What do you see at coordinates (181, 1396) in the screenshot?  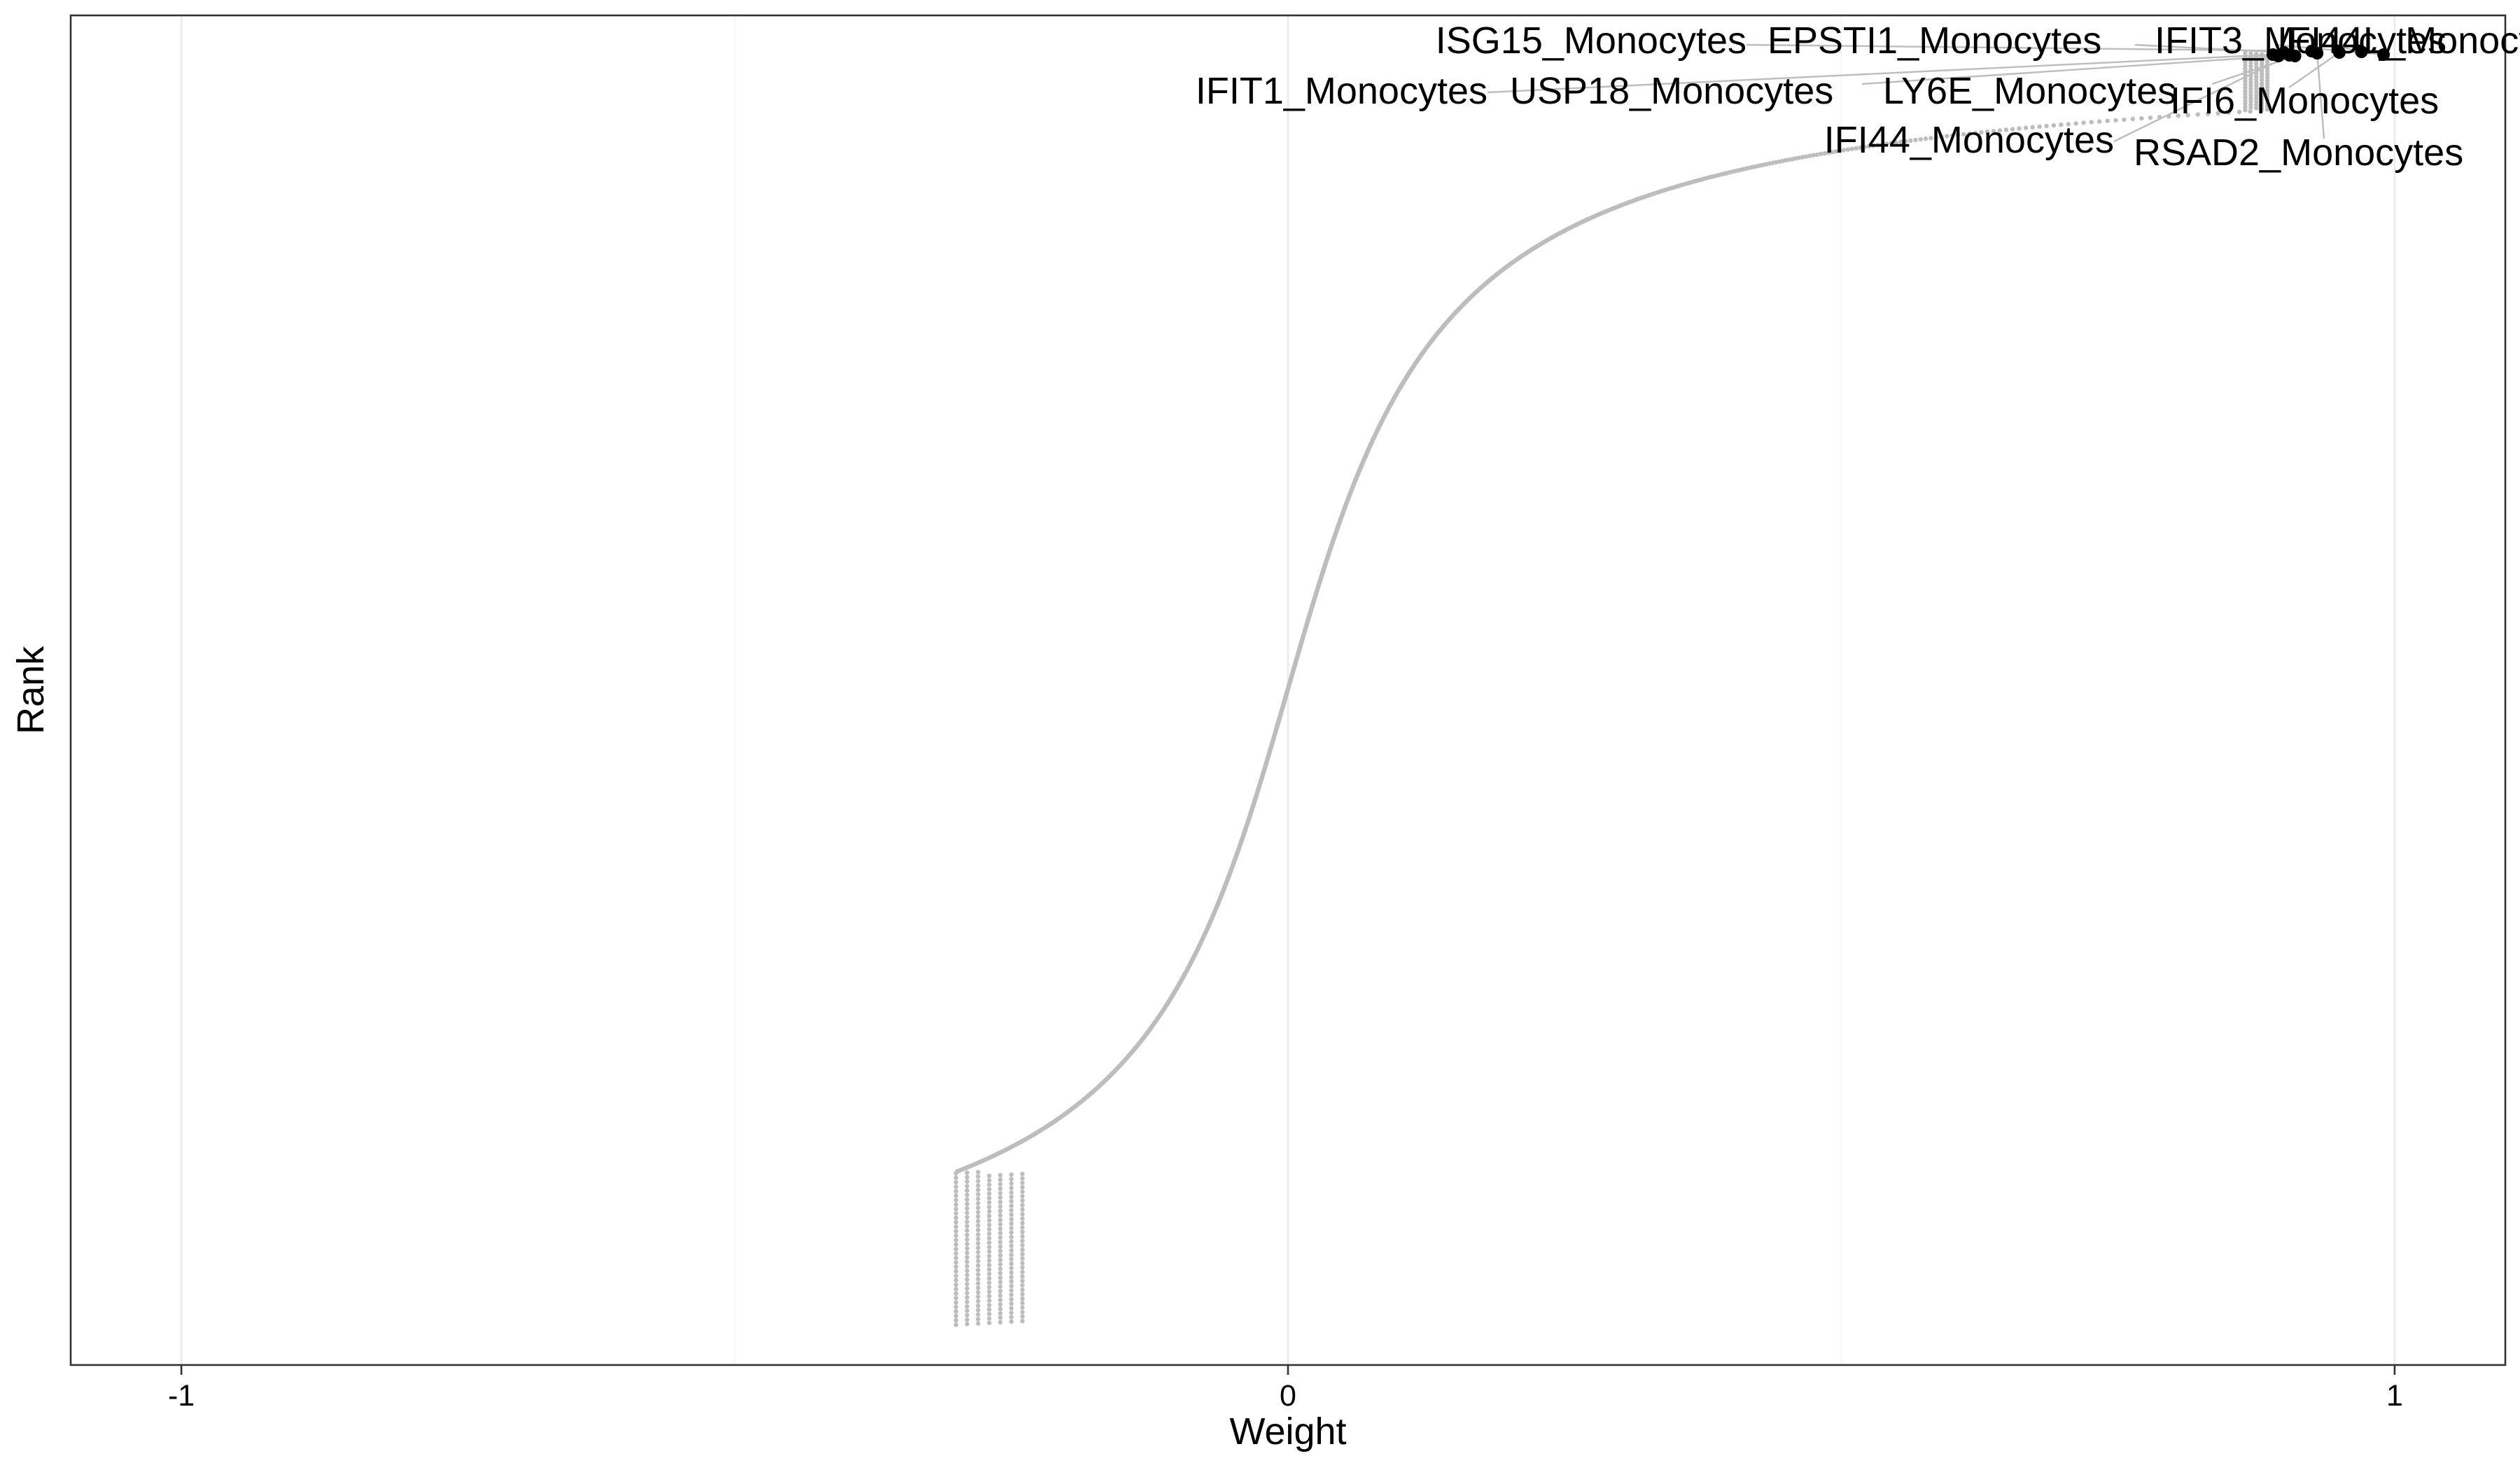 I see `x-tick-label: -1` at bounding box center [181, 1396].